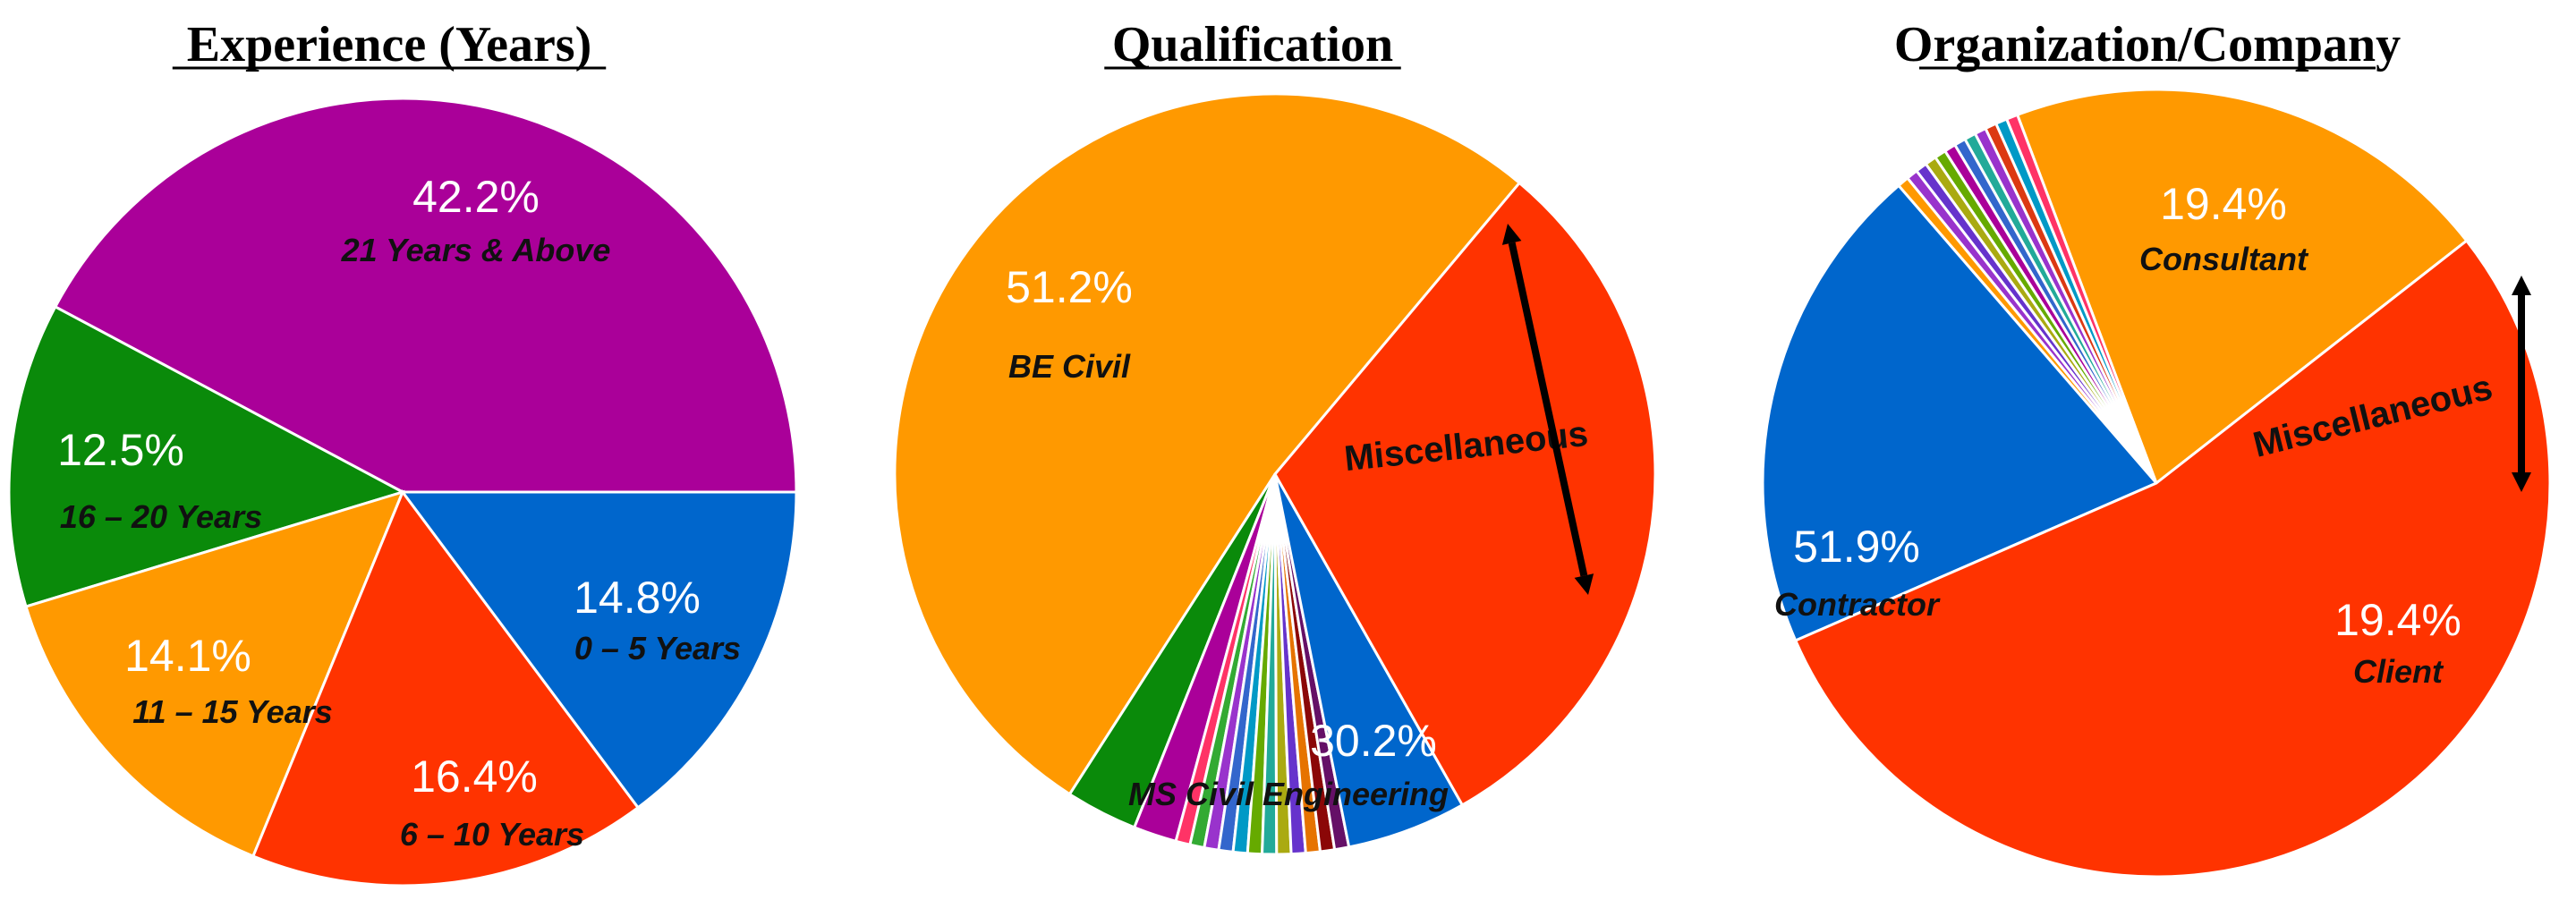 This screenshot has width=2576, height=900. I want to click on category-label: 0 – 5 Years, so click(657, 648).